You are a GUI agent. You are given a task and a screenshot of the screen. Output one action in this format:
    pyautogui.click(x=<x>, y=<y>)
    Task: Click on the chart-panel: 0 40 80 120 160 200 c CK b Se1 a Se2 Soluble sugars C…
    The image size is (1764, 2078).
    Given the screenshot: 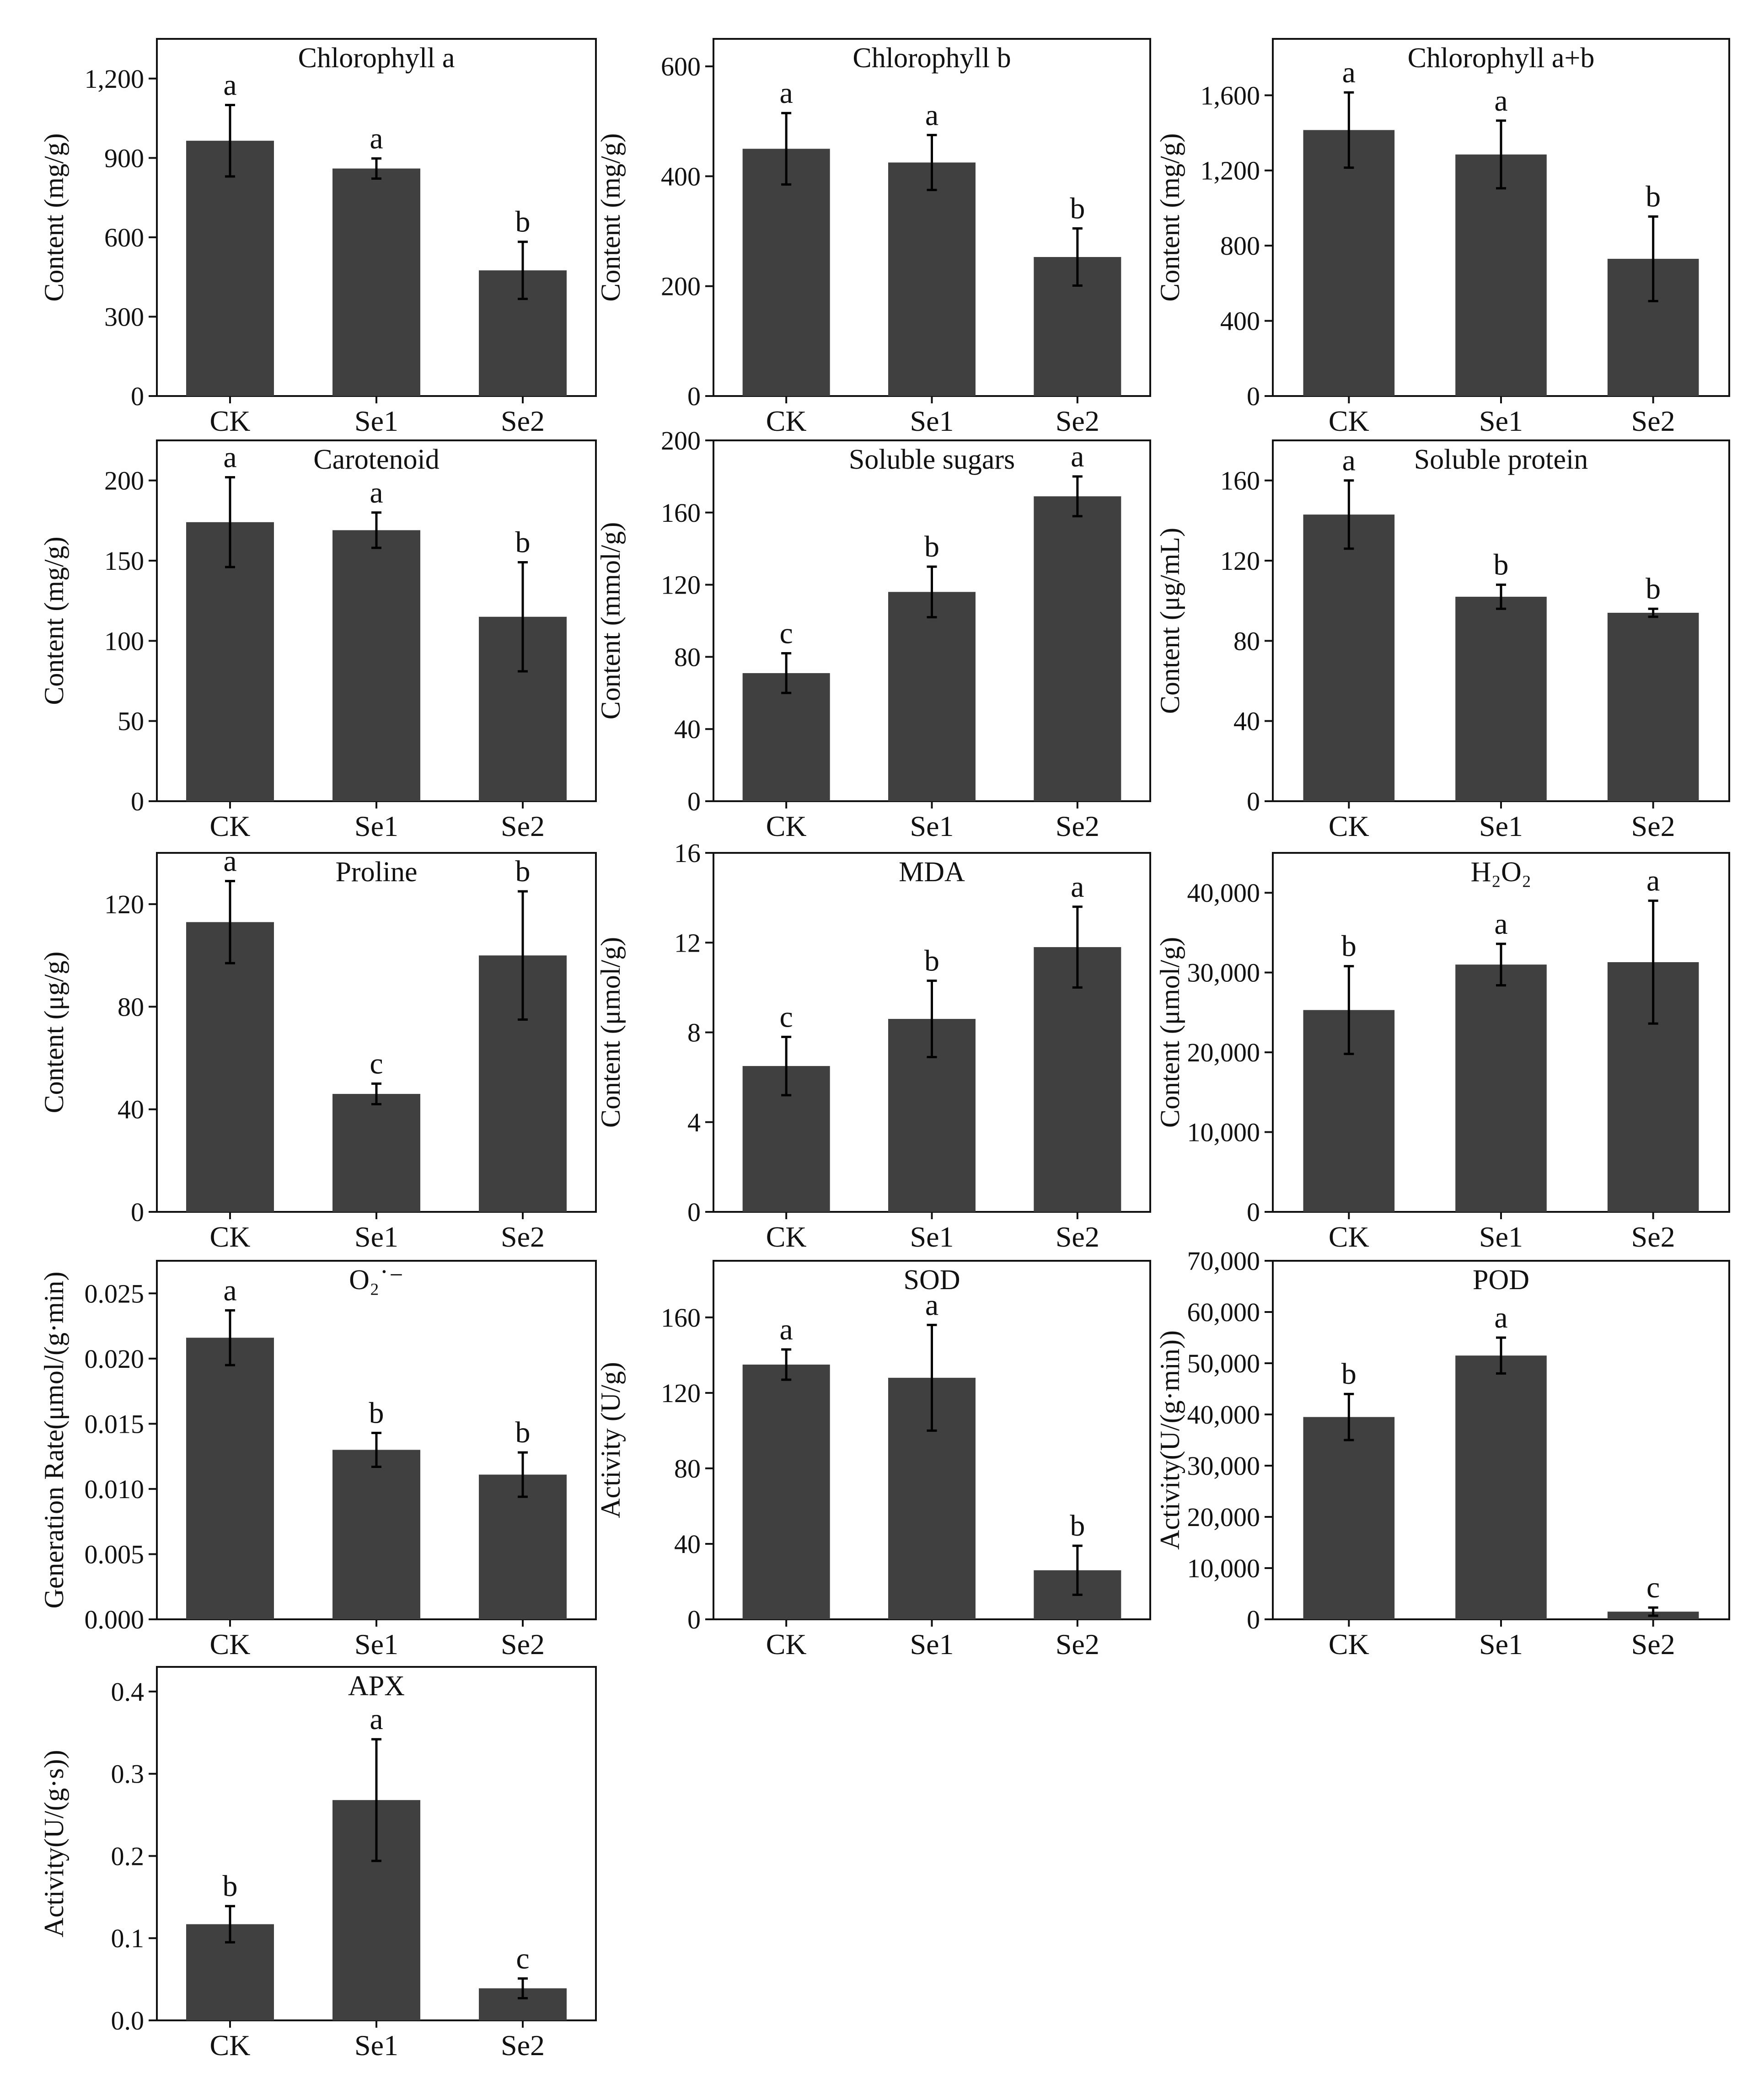 What is the action you would take?
    pyautogui.click(x=873, y=634)
    